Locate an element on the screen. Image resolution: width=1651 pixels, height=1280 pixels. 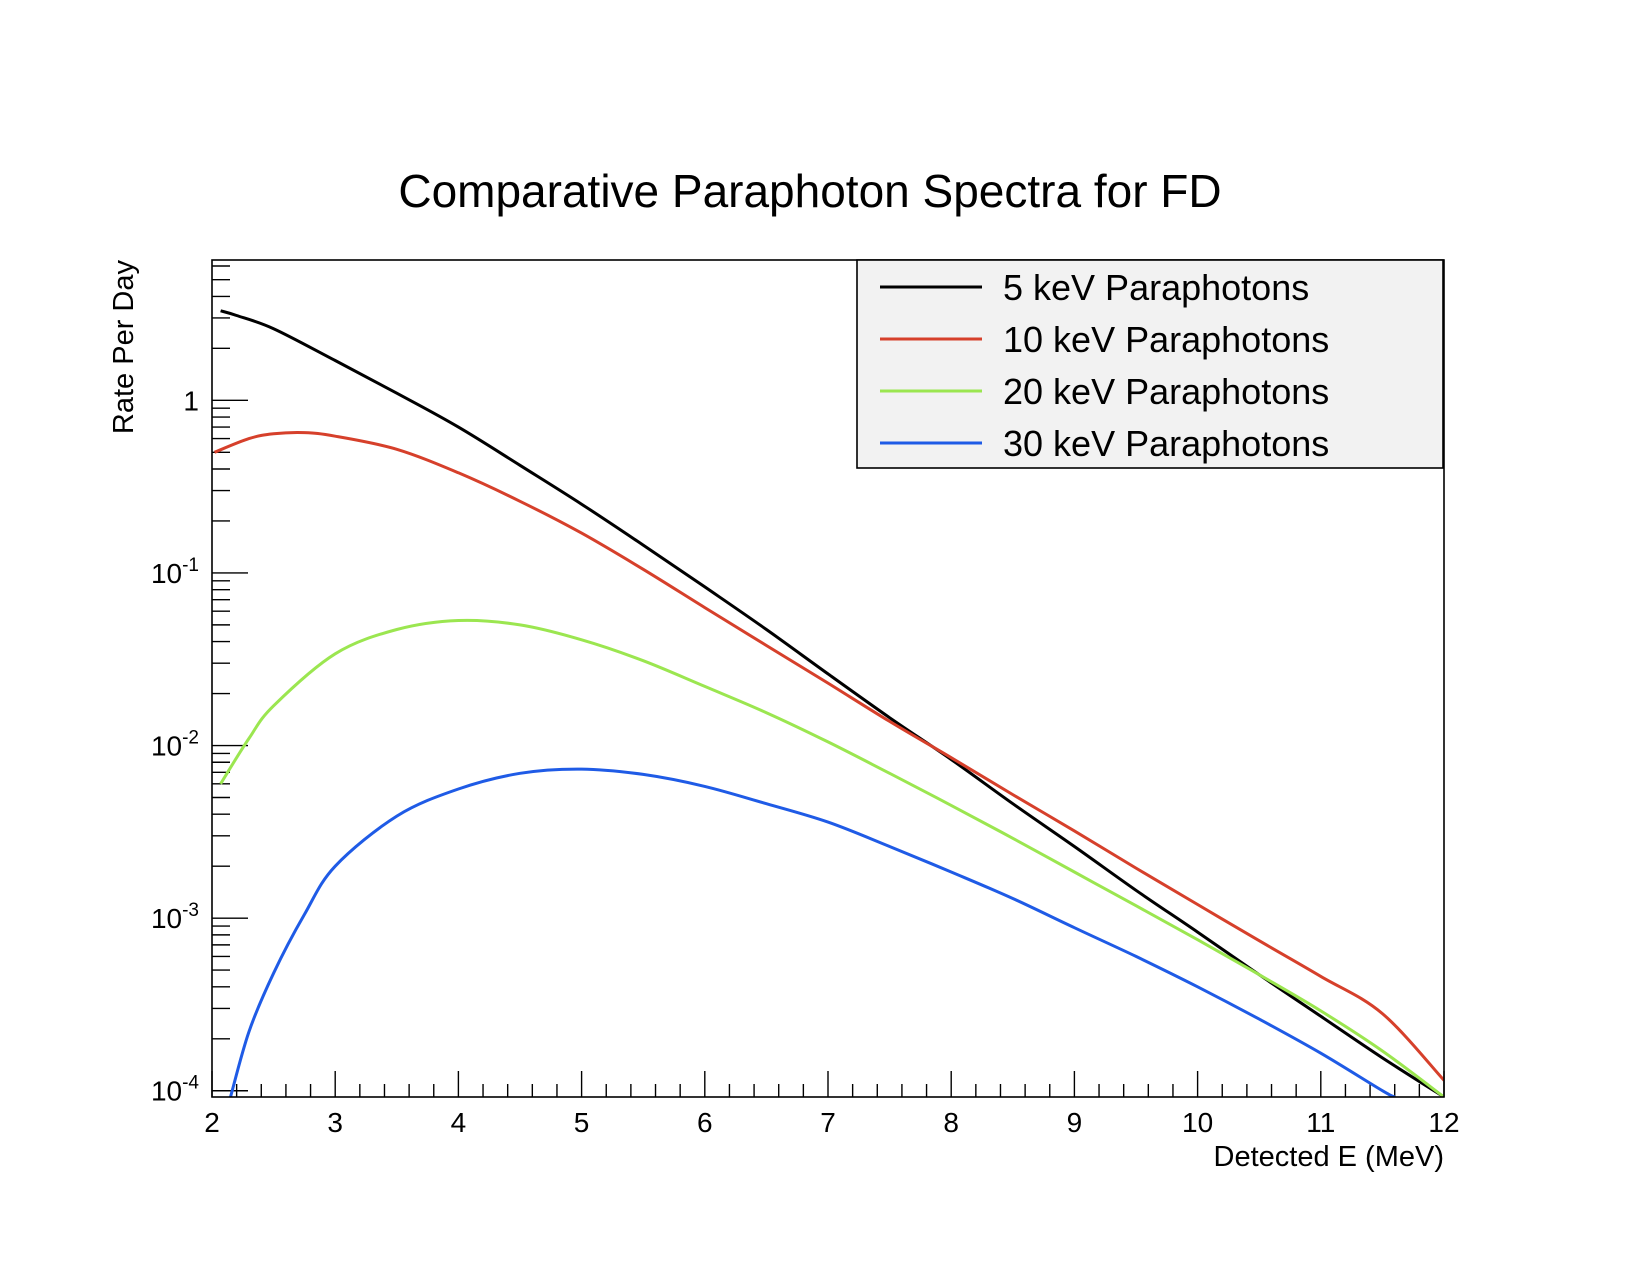
chart-title: Comparative Paraphoton Spectra for FD is located at coordinates (809, 191).